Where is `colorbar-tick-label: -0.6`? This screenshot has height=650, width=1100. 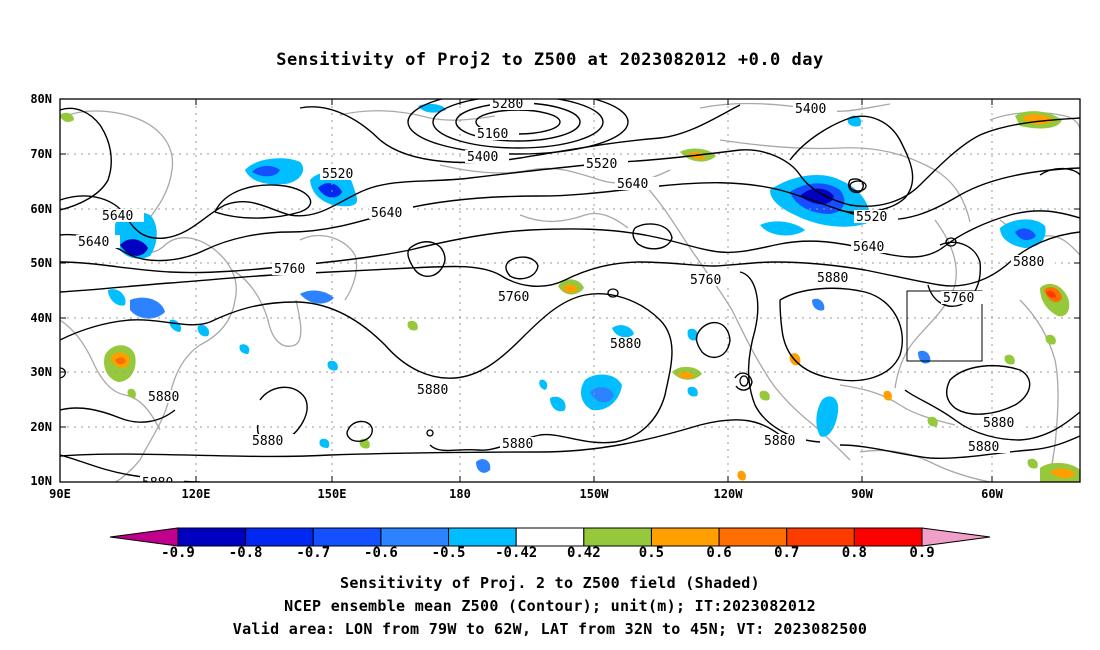 colorbar-tick-label: -0.6 is located at coordinates (381, 553).